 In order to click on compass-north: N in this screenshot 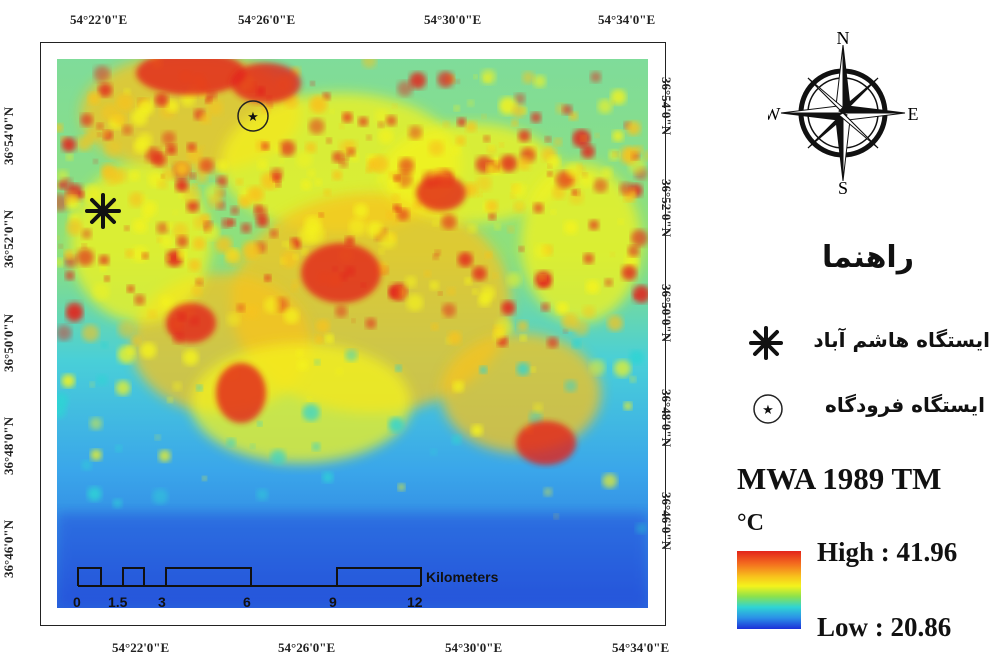, I will do `click(843, 39)`.